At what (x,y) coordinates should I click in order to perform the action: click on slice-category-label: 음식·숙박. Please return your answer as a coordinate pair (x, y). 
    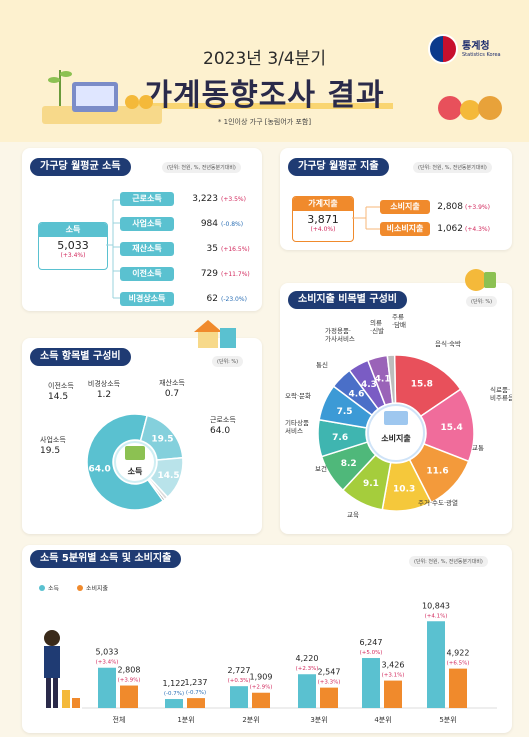
    Looking at the image, I should click on (448, 343).